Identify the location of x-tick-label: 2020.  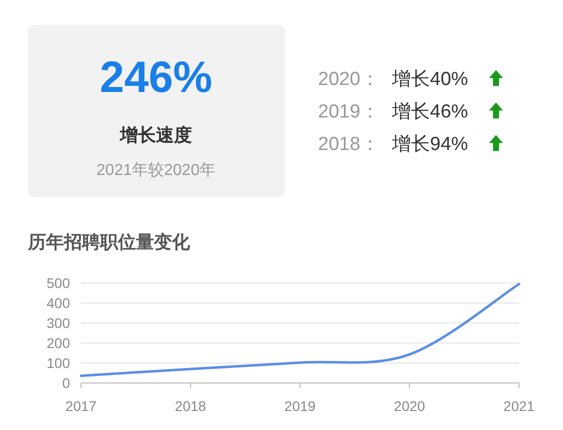
(410, 406).